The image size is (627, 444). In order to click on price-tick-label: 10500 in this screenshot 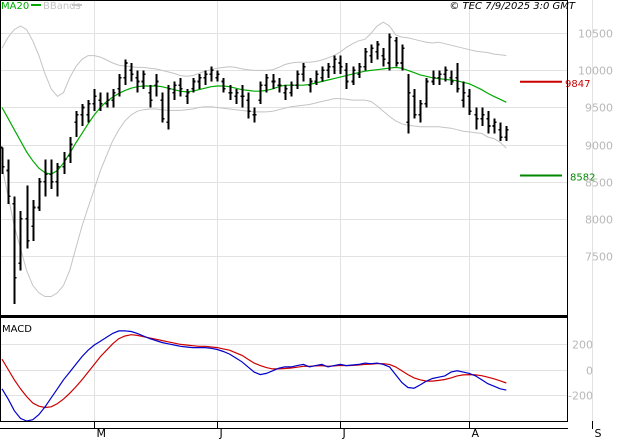, I will do `click(595, 34)`.